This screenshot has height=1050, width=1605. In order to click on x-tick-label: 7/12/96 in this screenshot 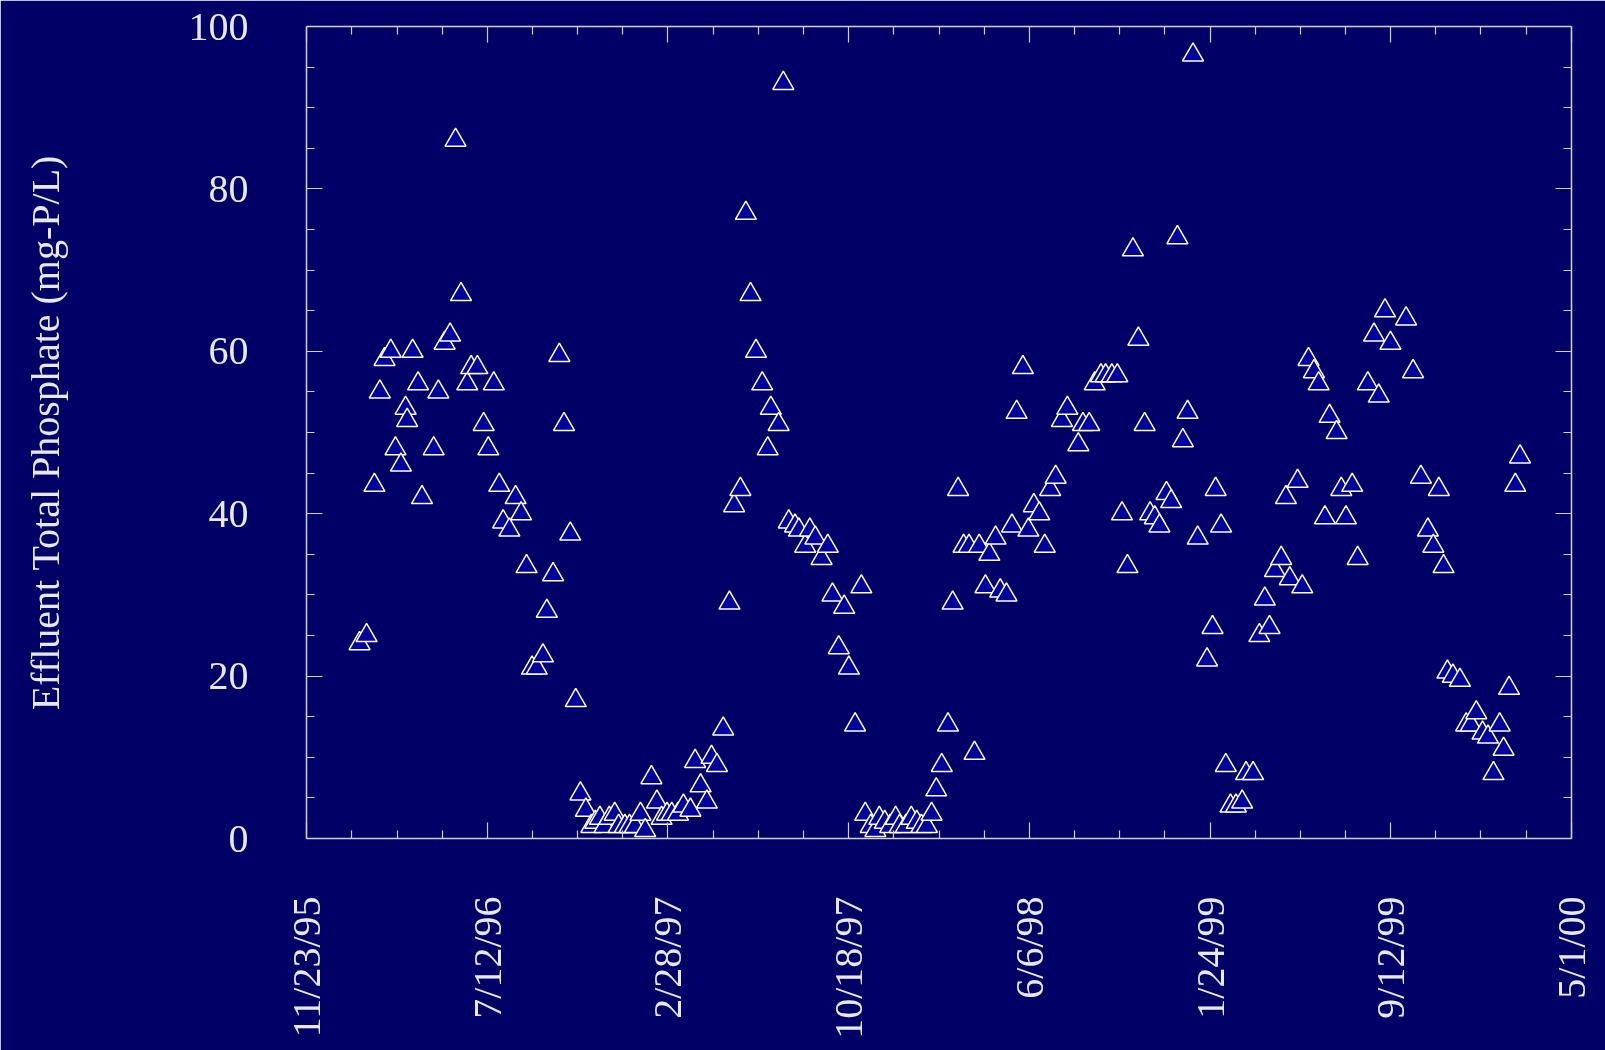, I will do `click(488, 957)`.